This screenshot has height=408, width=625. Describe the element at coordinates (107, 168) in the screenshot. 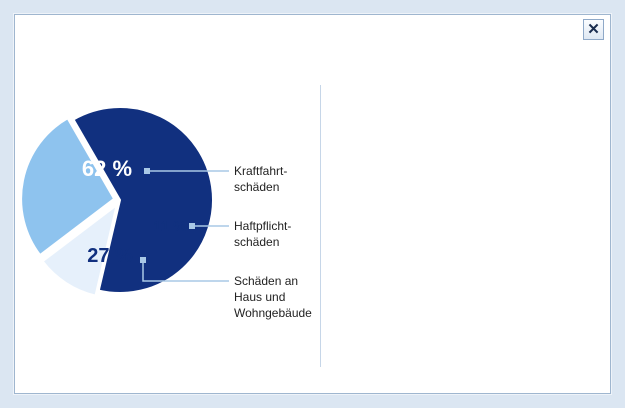

I see `pct-label-kraftfahrt: 62 %` at that location.